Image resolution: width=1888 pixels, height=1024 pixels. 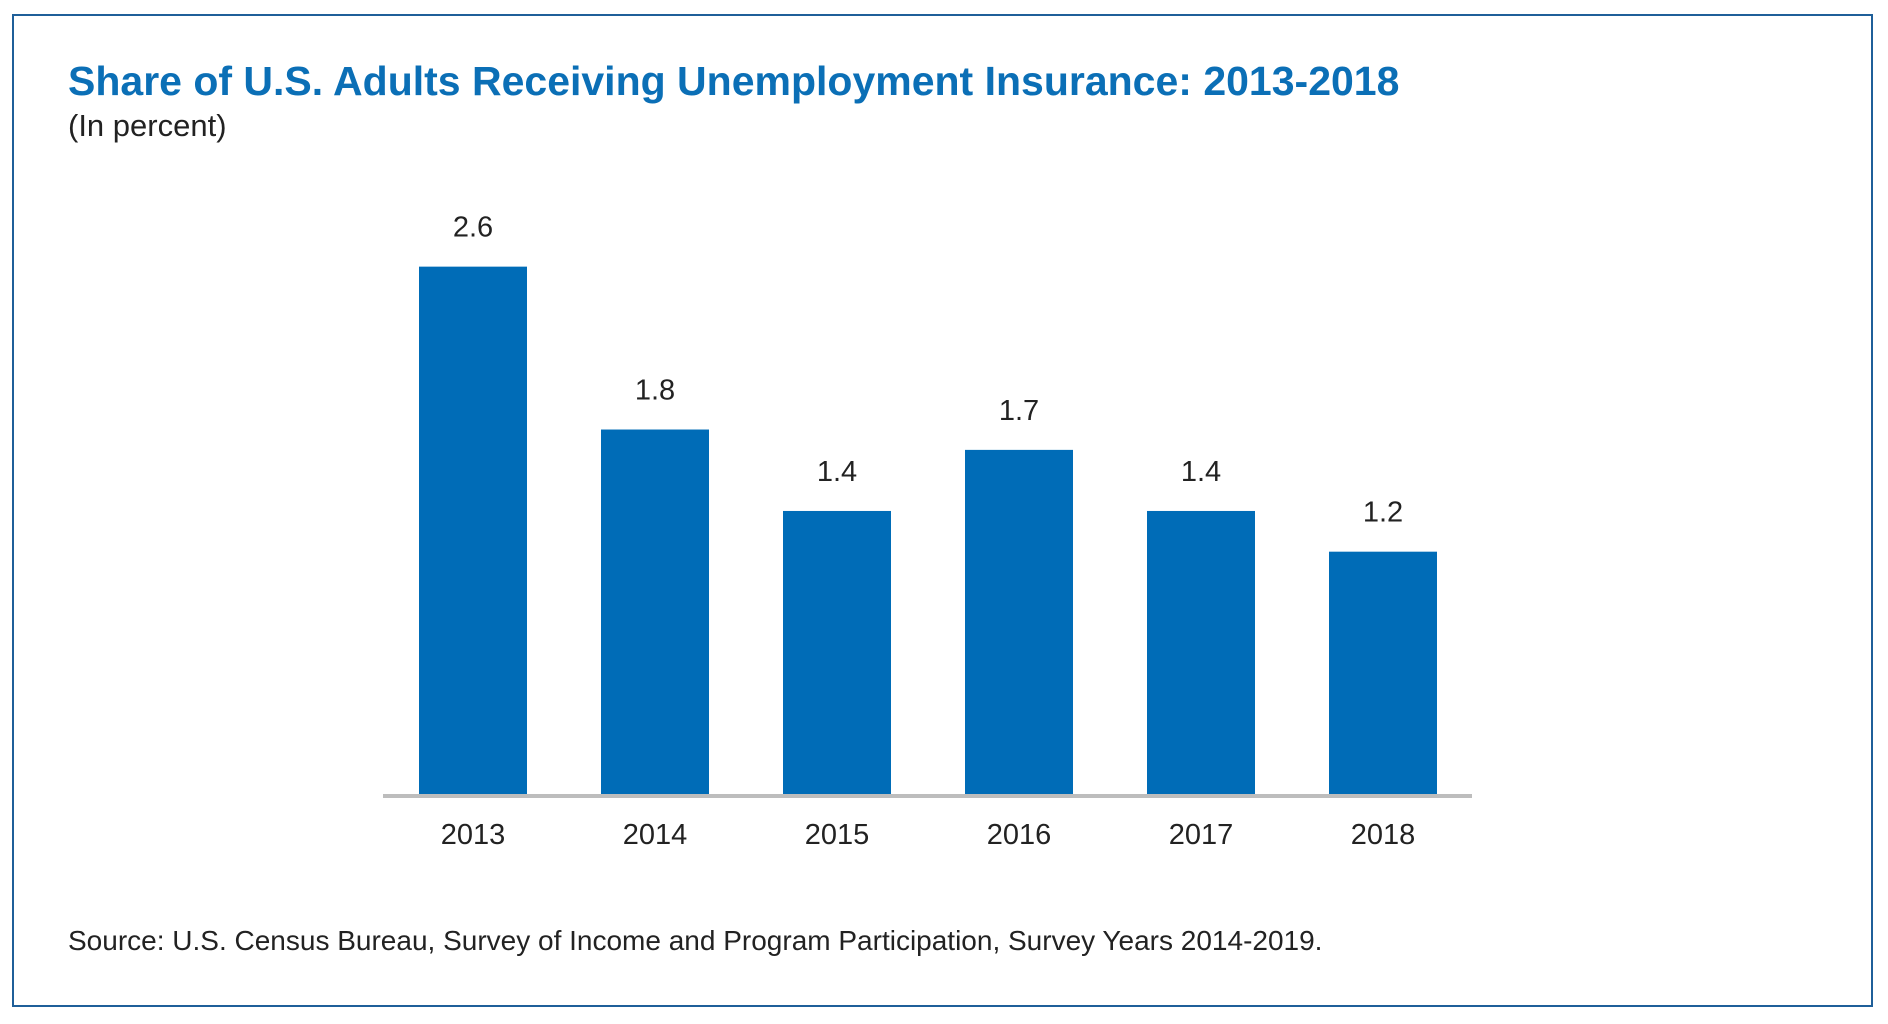 I want to click on data-label-2013: 2.6, so click(x=473, y=228).